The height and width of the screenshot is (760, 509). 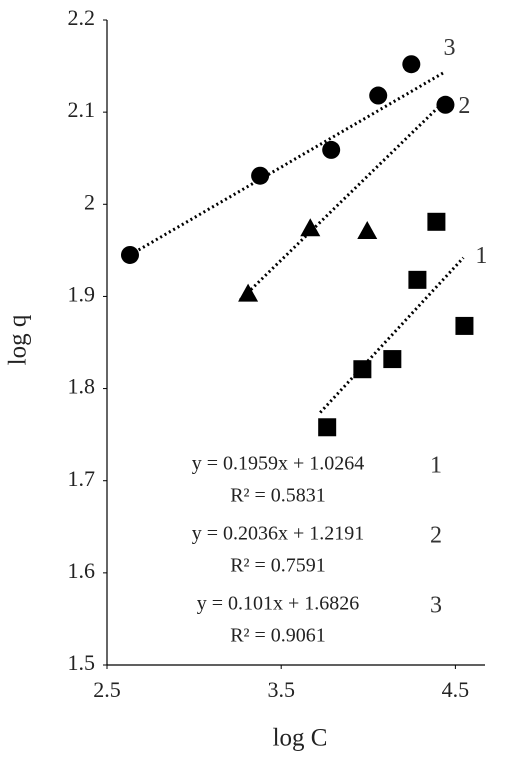 I want to click on equation-series-label: 2, so click(x=436, y=536).